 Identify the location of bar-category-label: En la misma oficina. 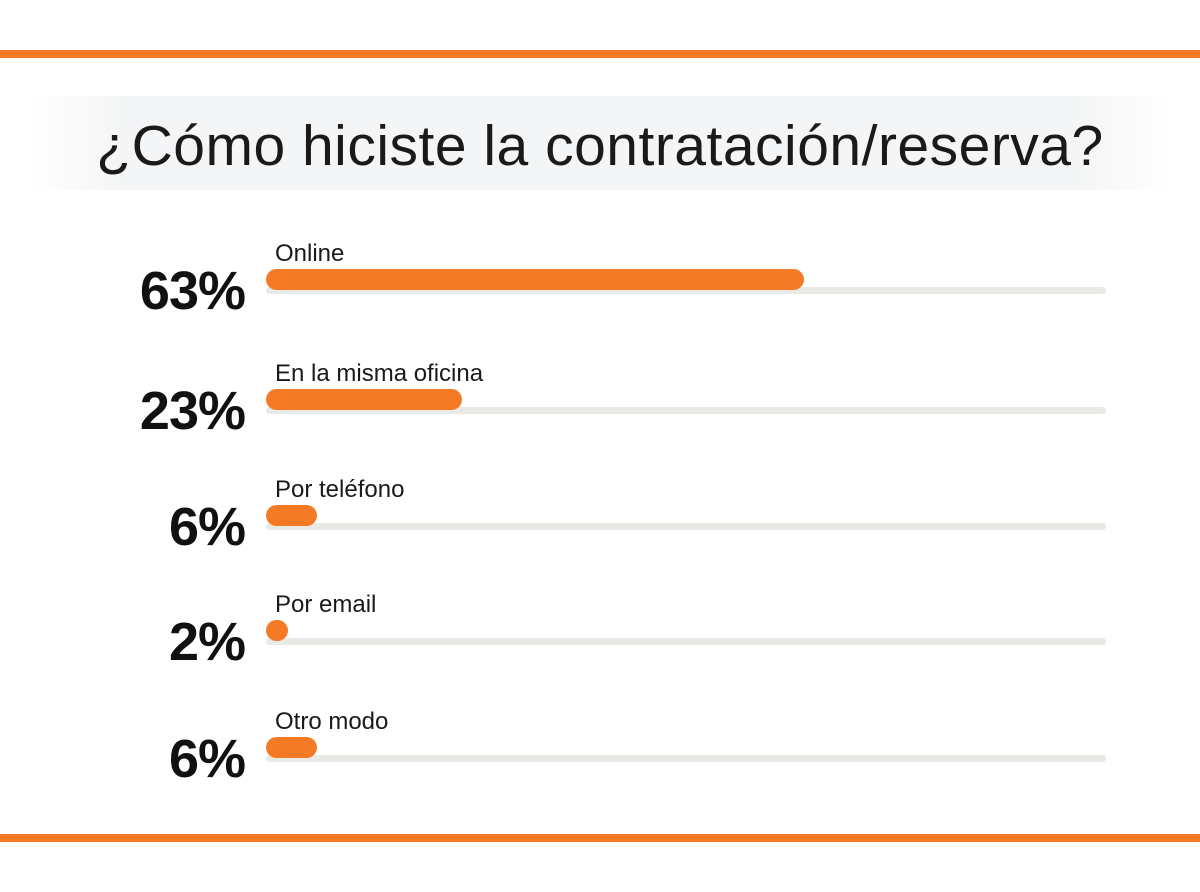
(379, 373).